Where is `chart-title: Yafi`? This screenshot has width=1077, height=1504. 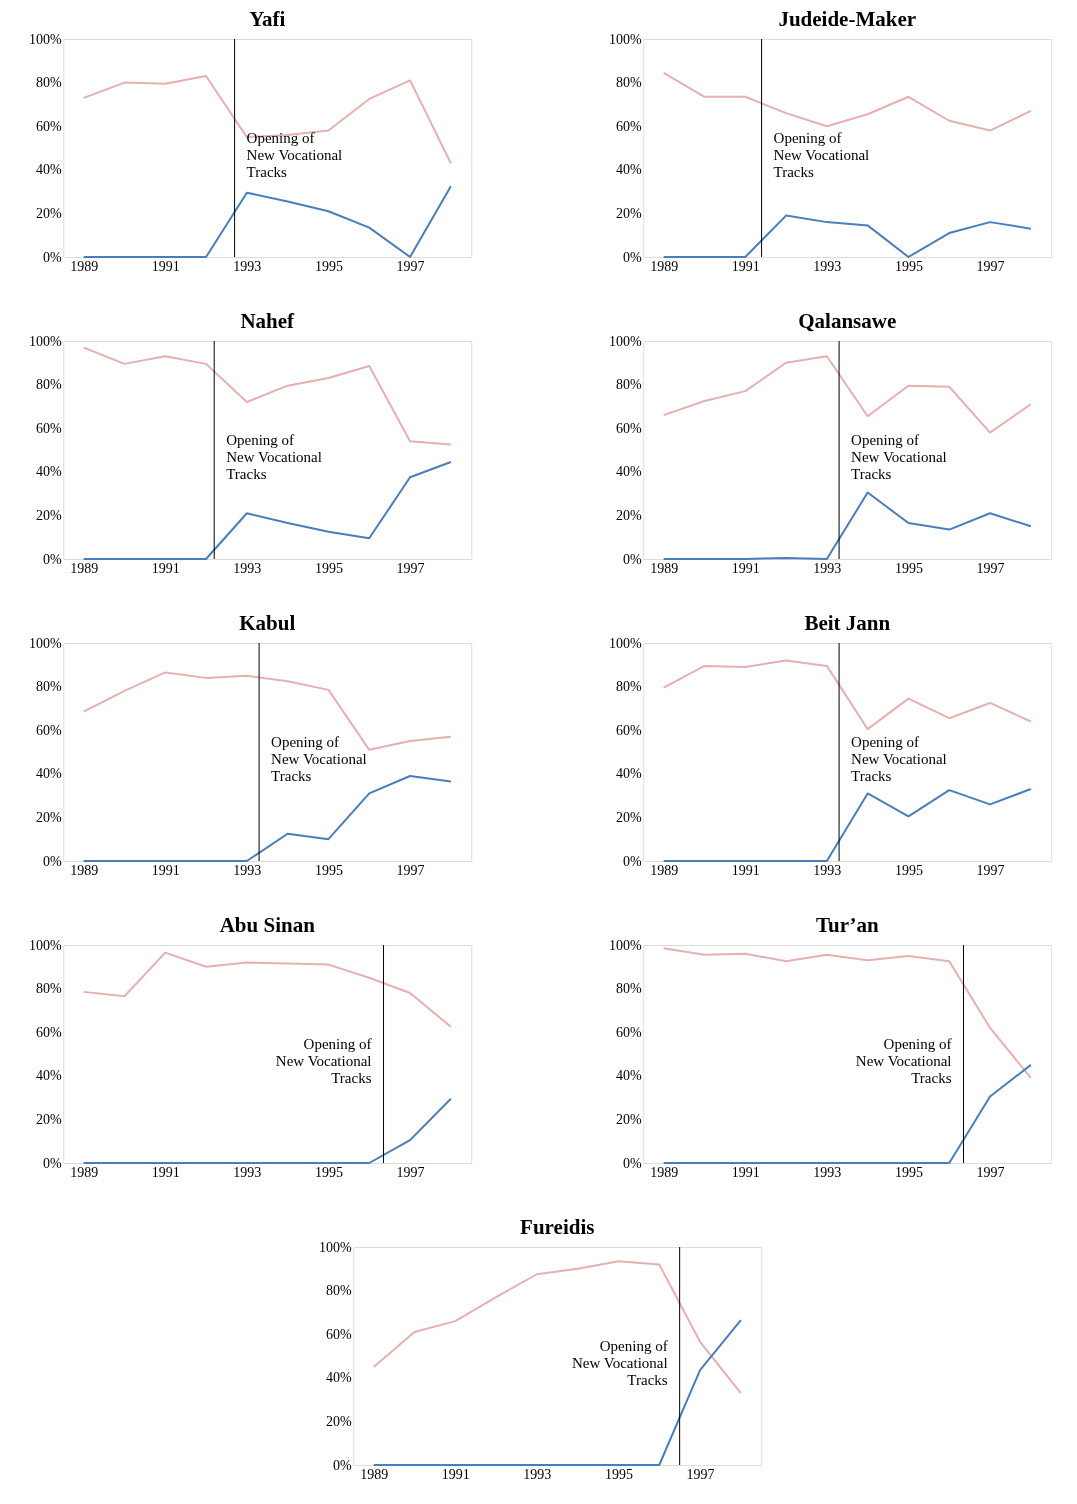 chart-title: Yafi is located at coordinates (267, 19).